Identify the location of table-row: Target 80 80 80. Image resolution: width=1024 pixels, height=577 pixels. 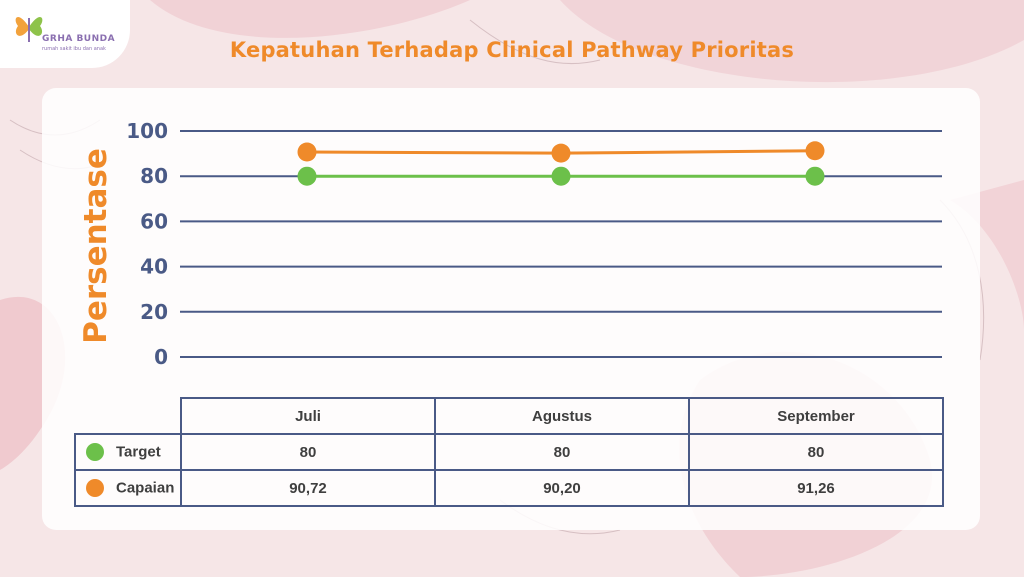
(509, 452).